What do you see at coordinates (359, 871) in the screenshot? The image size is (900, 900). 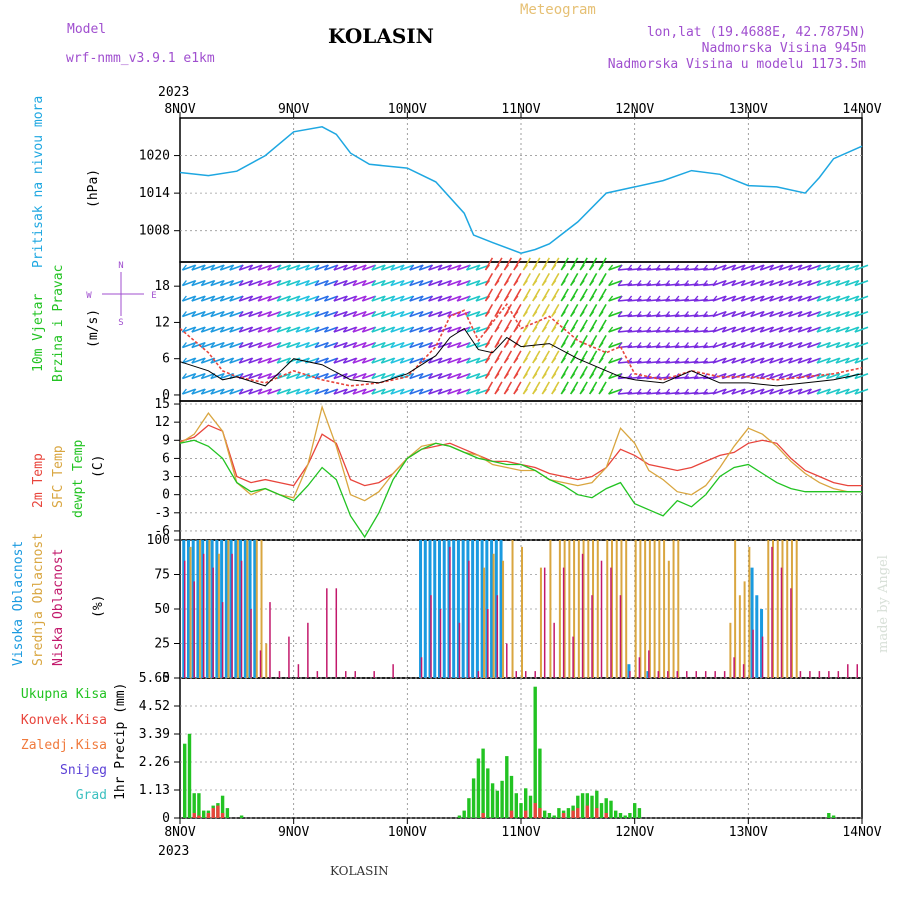 I see `footer-station: KOLASIN` at bounding box center [359, 871].